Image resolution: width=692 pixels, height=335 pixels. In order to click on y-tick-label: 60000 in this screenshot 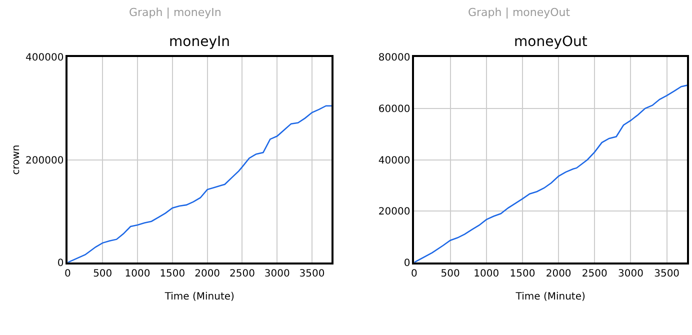, I will do `click(394, 109)`.